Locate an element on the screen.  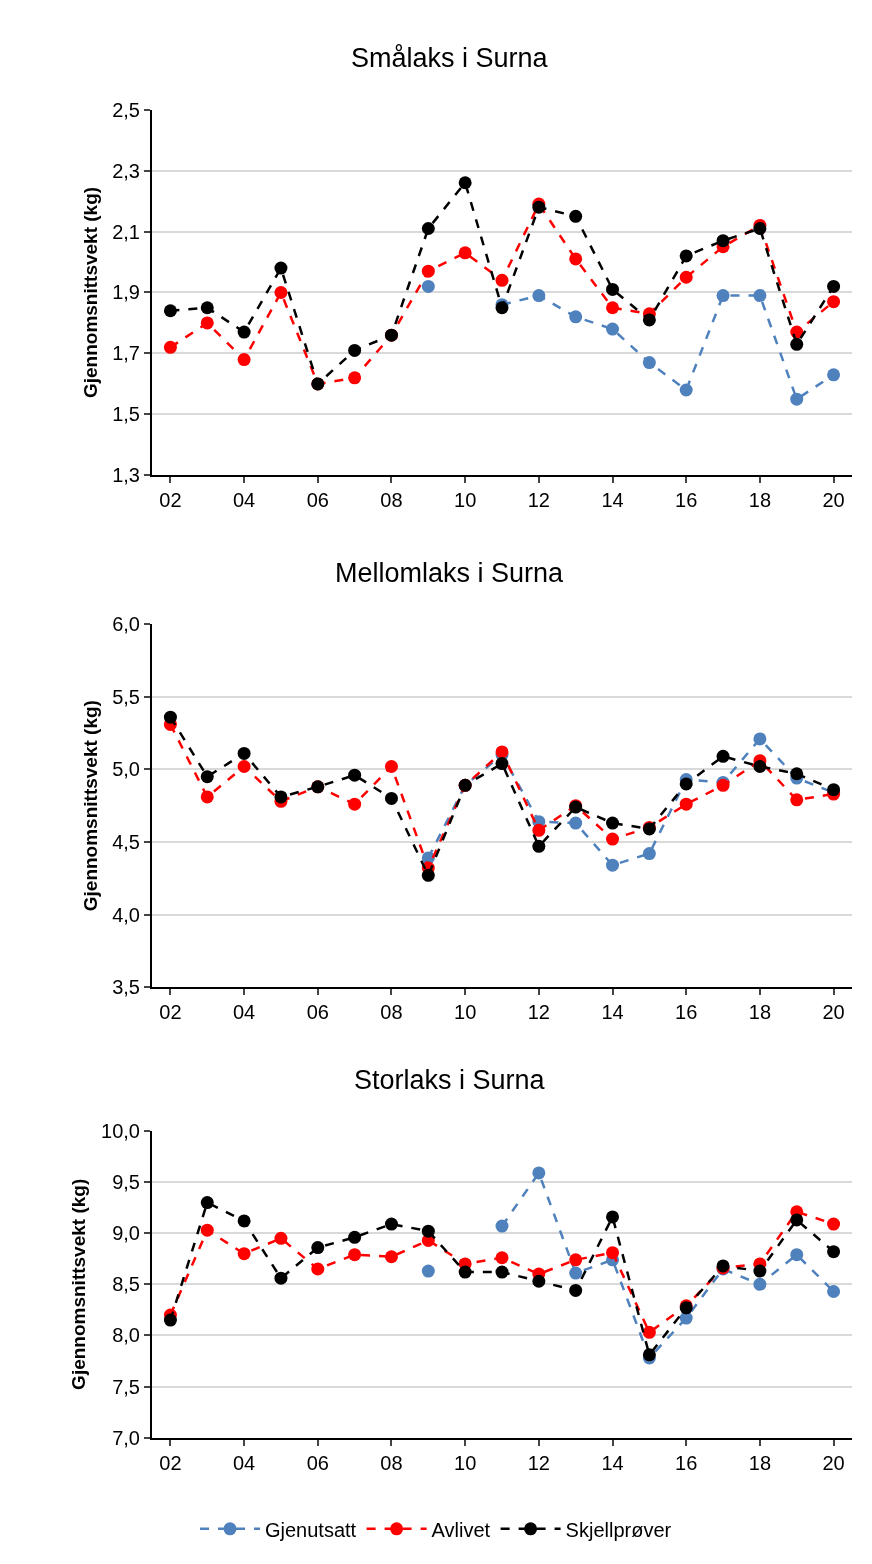
y-tick-label: 2,5 is located at coordinates (126, 109).